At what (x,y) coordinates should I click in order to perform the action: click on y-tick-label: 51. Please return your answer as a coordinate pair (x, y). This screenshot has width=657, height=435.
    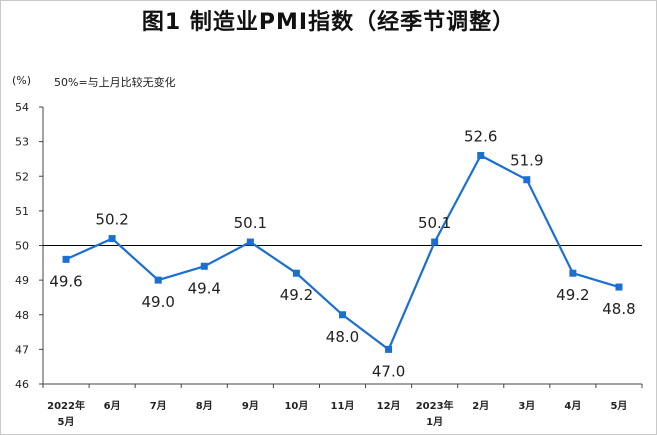
    Looking at the image, I should click on (22, 211).